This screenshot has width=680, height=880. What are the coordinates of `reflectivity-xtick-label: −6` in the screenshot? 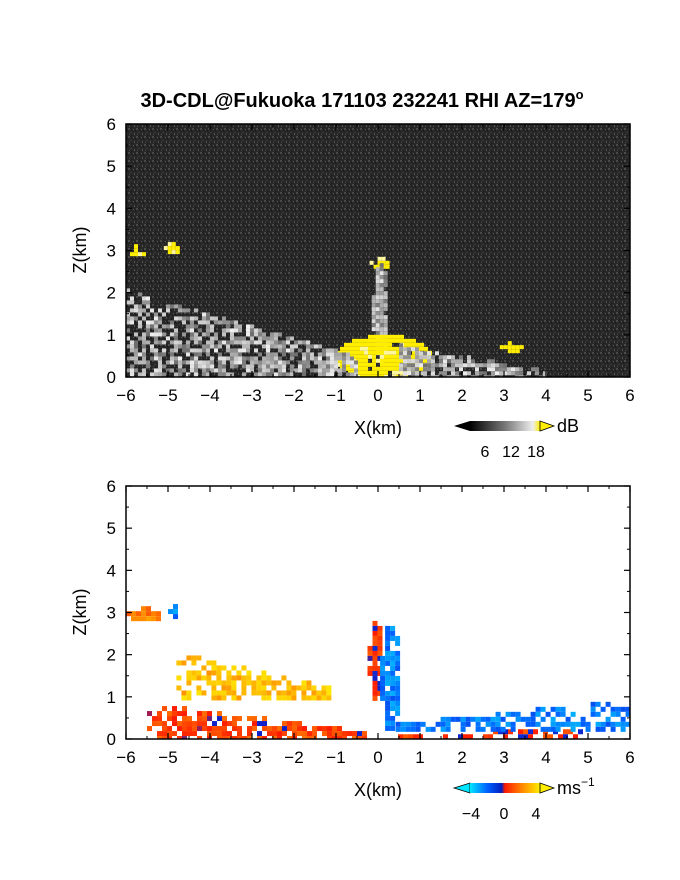 It's located at (125, 395).